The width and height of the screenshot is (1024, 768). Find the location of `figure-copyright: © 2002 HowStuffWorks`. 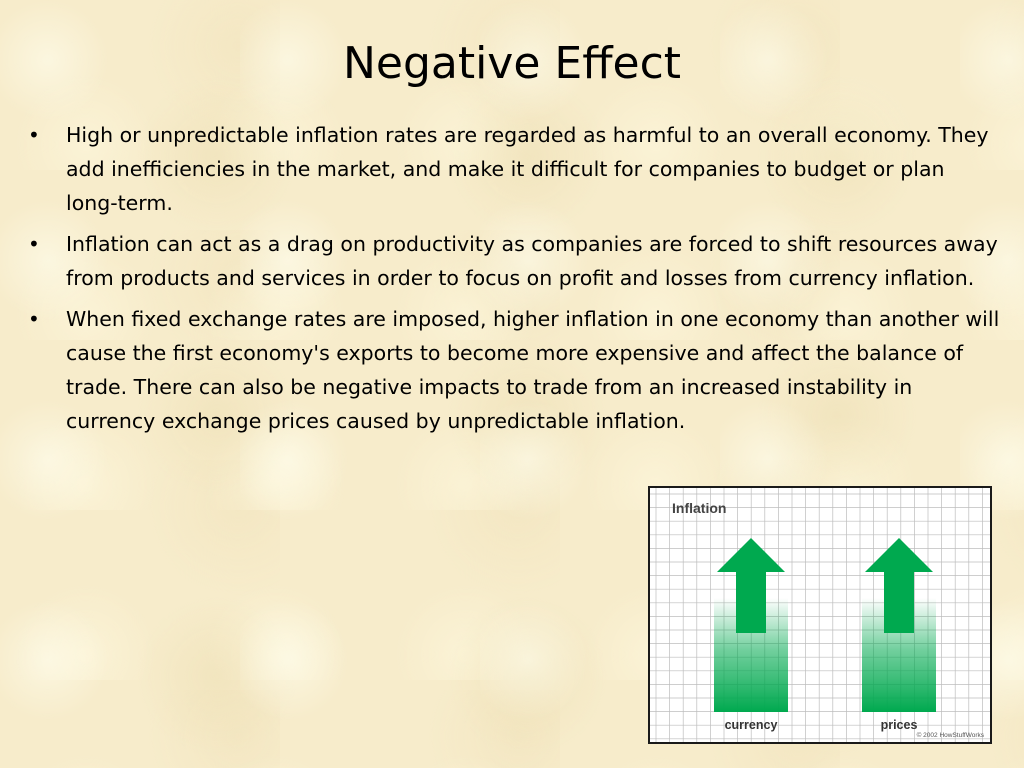

figure-copyright: © 2002 HowStuffWorks is located at coordinates (950, 735).